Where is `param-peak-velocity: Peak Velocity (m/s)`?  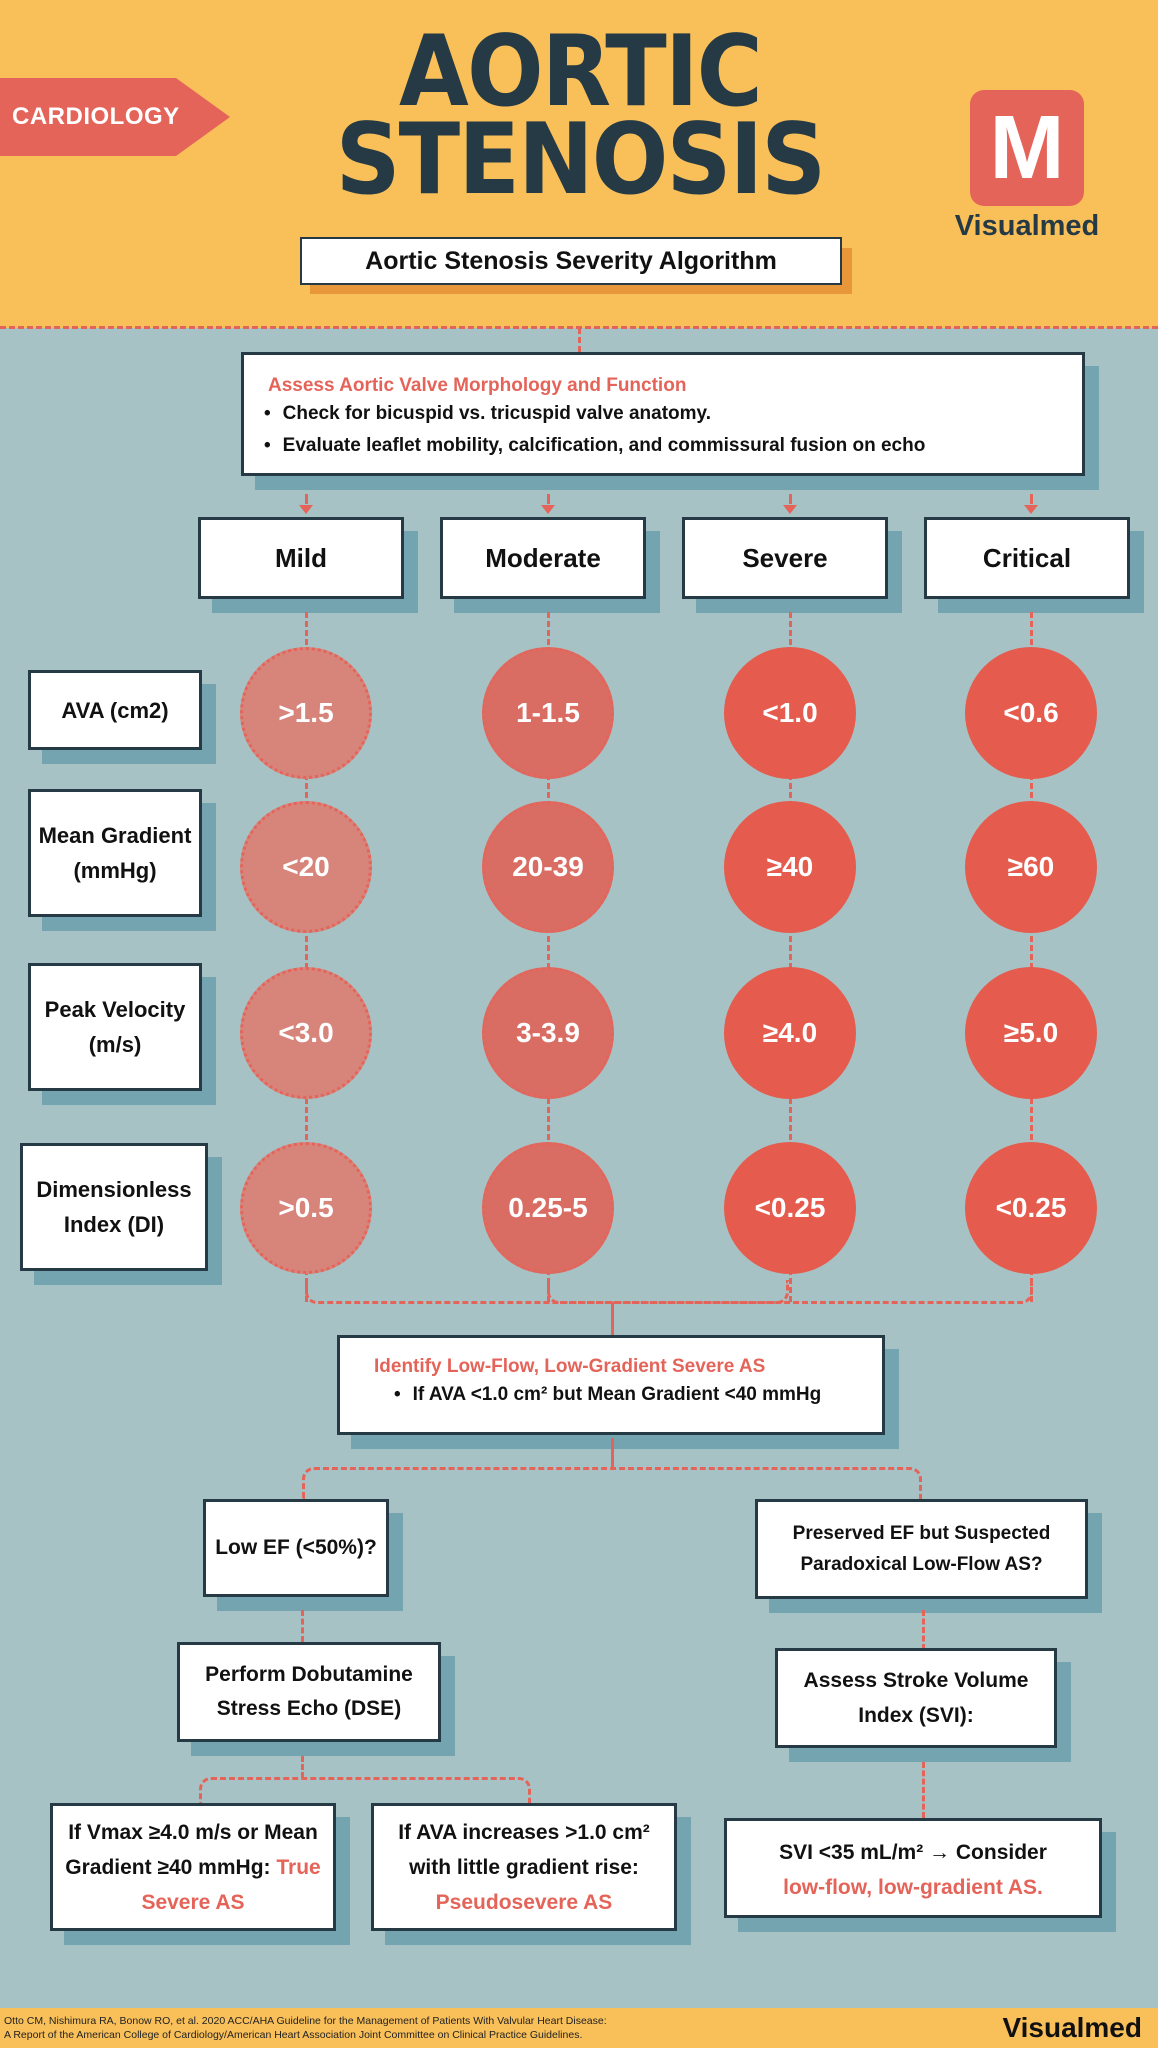
param-peak-velocity: Peak Velocity (m/s) is located at coordinates (115, 1027).